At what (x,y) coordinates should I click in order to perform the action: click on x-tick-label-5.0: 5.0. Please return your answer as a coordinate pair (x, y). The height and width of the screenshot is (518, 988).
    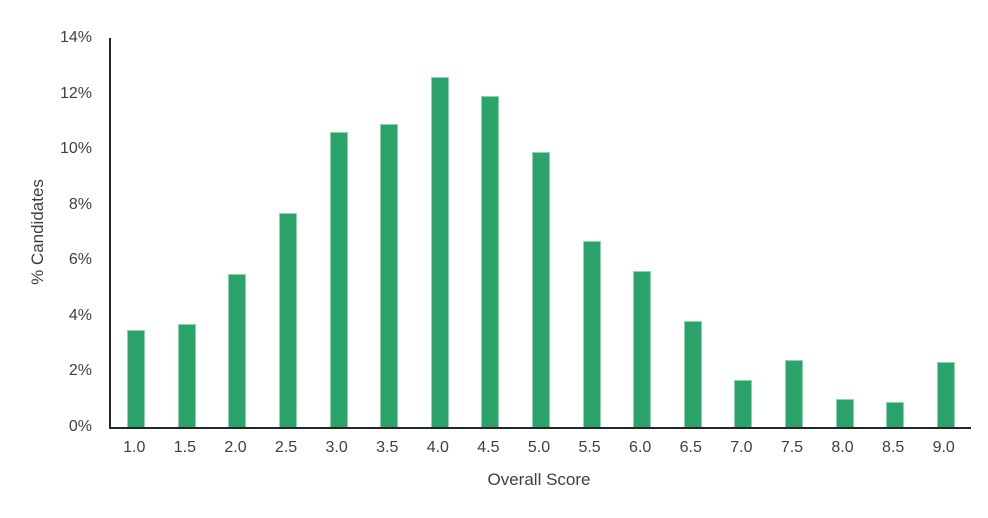
    Looking at the image, I should click on (539, 447).